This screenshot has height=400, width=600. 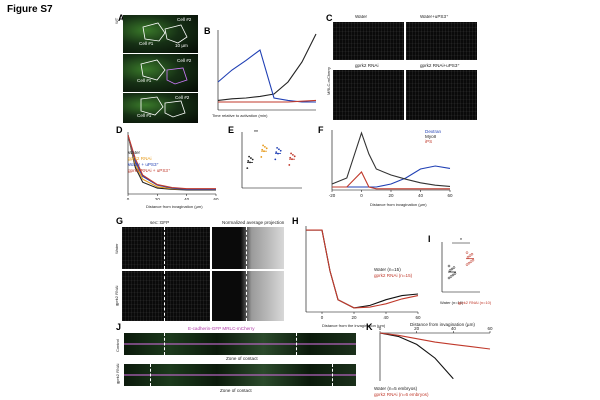 What do you see at coordinates (116, 248) in the screenshot?
I see `g-row-1: Water` at bounding box center [116, 248].